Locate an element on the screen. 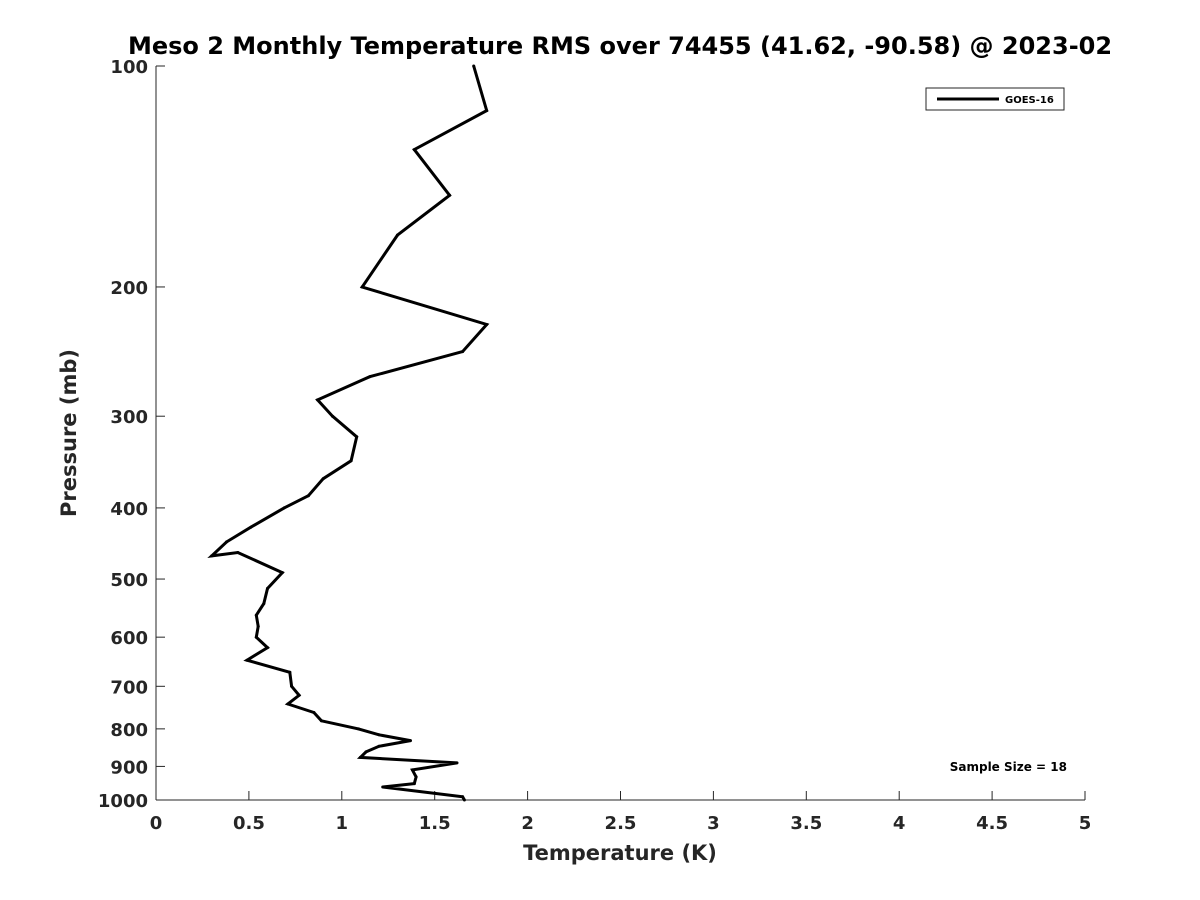 The height and width of the screenshot is (900, 1200). x-tick-label: 3.5 is located at coordinates (806, 823).